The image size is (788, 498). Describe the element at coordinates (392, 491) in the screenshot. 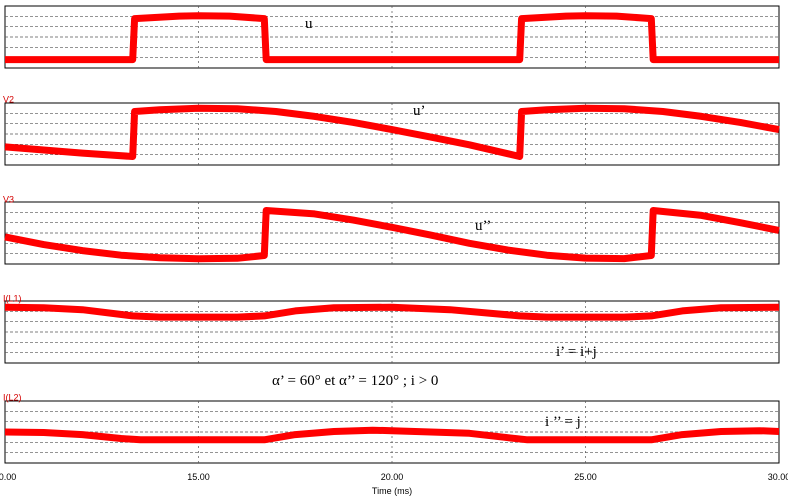

I see `x-axis-label: Time (ms)` at that location.